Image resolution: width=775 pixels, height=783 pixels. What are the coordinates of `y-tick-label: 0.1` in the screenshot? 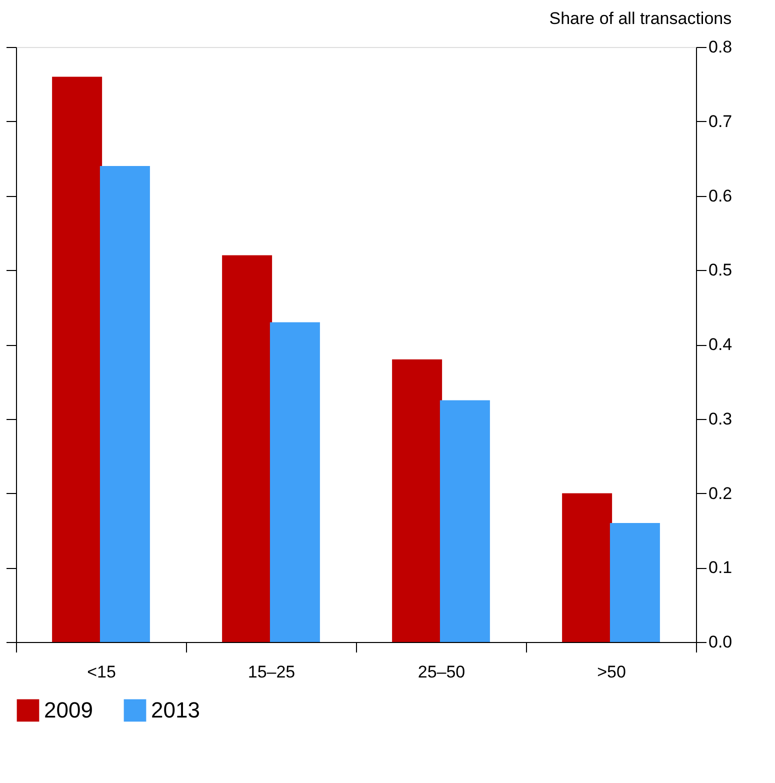 It's located at (720, 568).